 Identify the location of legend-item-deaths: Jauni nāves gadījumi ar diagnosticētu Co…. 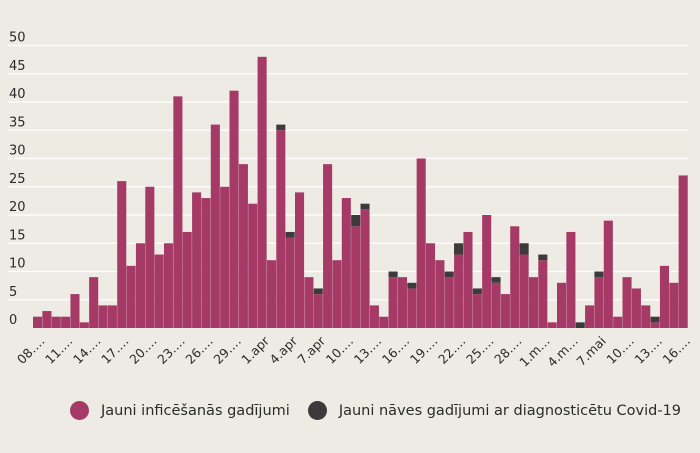
(494, 410).